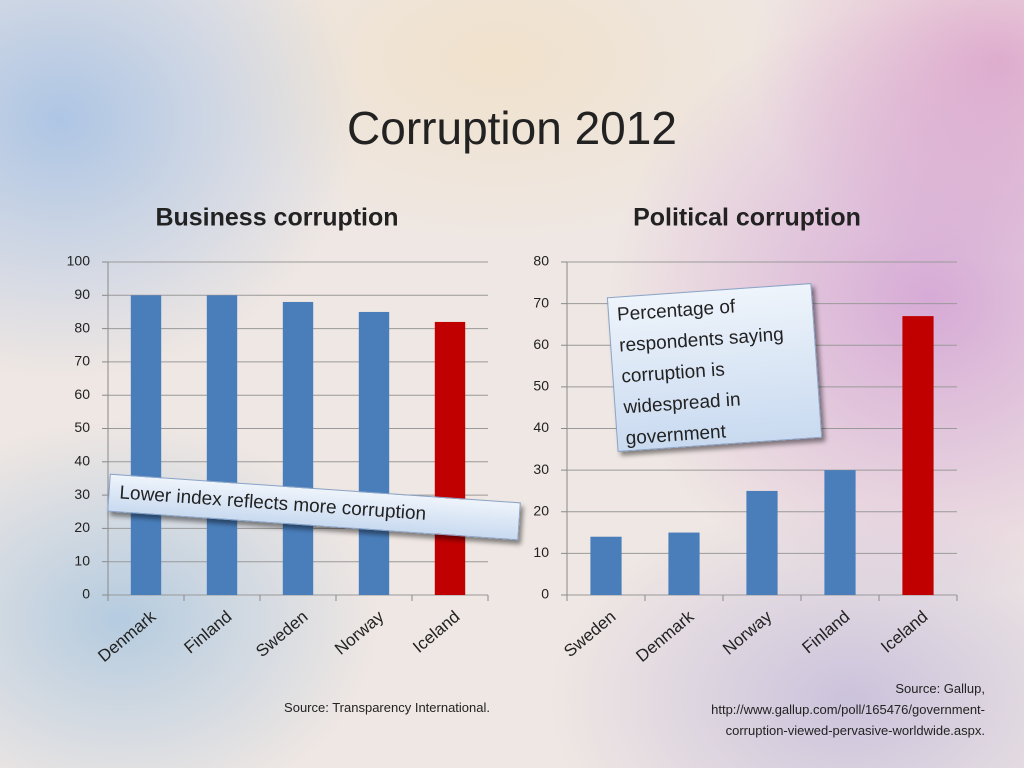 This screenshot has height=768, width=1024. I want to click on source-line: Source: Gallup,, so click(940, 688).